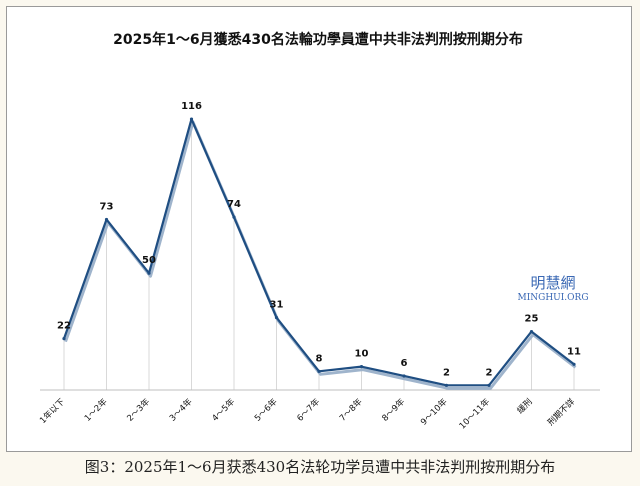 The height and width of the screenshot is (486, 640). Describe the element at coordinates (404, 363) in the screenshot. I see `data-label: 6` at that location.